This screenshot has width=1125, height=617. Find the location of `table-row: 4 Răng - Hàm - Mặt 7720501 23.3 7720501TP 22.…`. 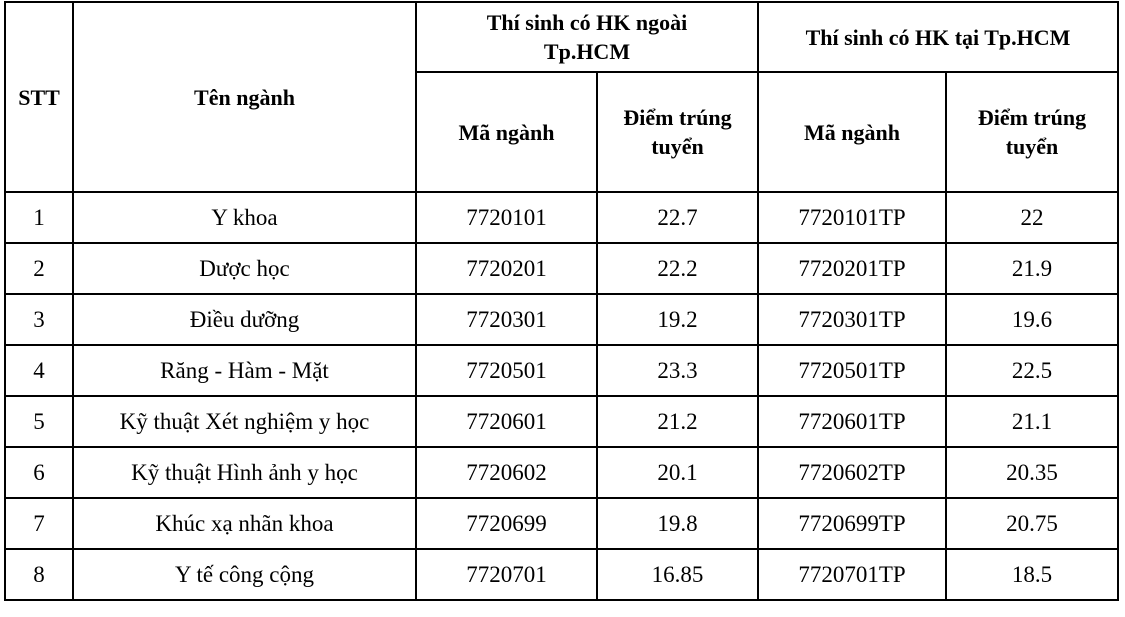

table-row: 4 Răng - Hàm - Mặt 7720501 23.3 7720501TP 22.… is located at coordinates (561, 370).